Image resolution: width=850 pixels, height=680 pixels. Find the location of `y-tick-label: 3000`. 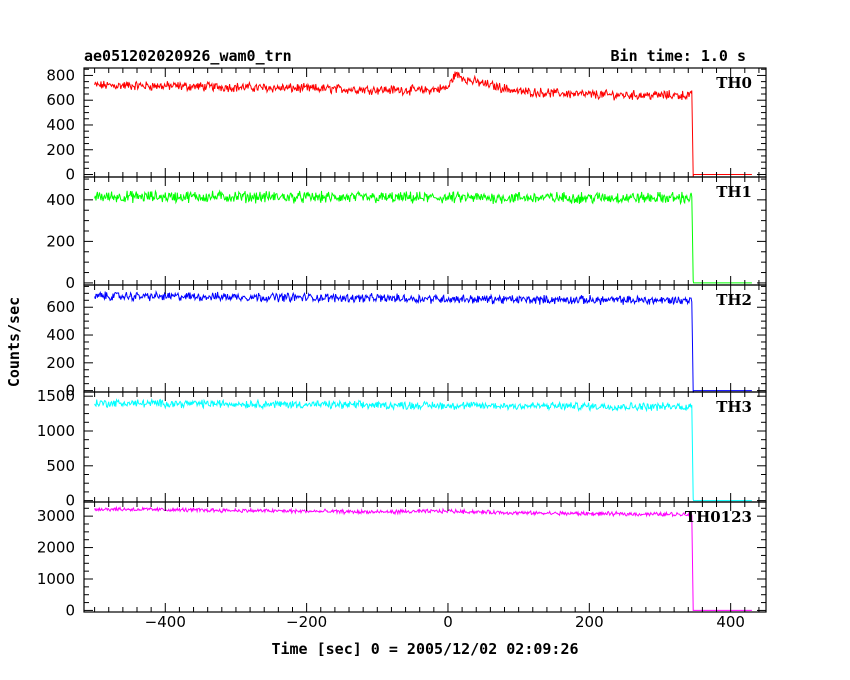

y-tick-label: 3000 is located at coordinates (56, 516).